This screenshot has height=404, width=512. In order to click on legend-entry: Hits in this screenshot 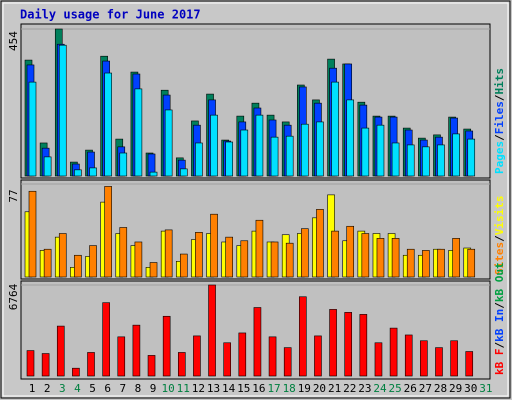, I will do `click(499, 81)`.